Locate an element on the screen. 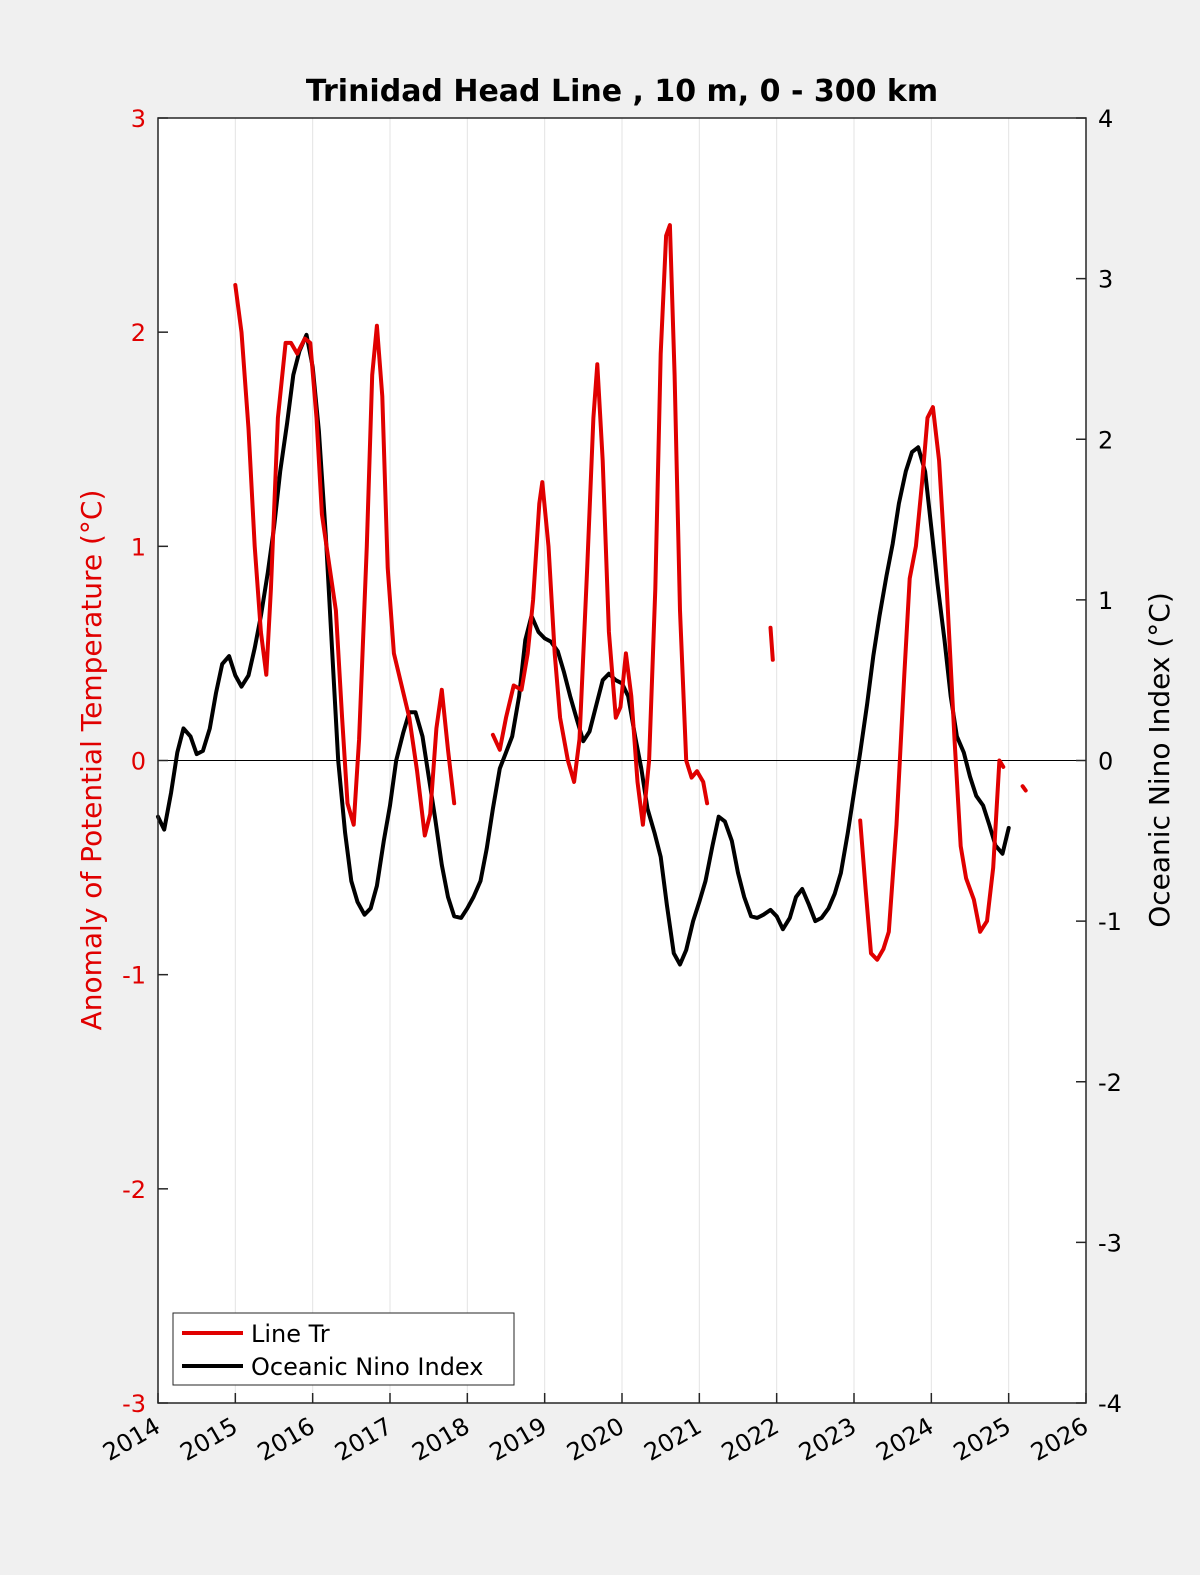 This screenshot has width=1200, height=1575. right-tick-label-8: -4 is located at coordinates (1110, 1404).